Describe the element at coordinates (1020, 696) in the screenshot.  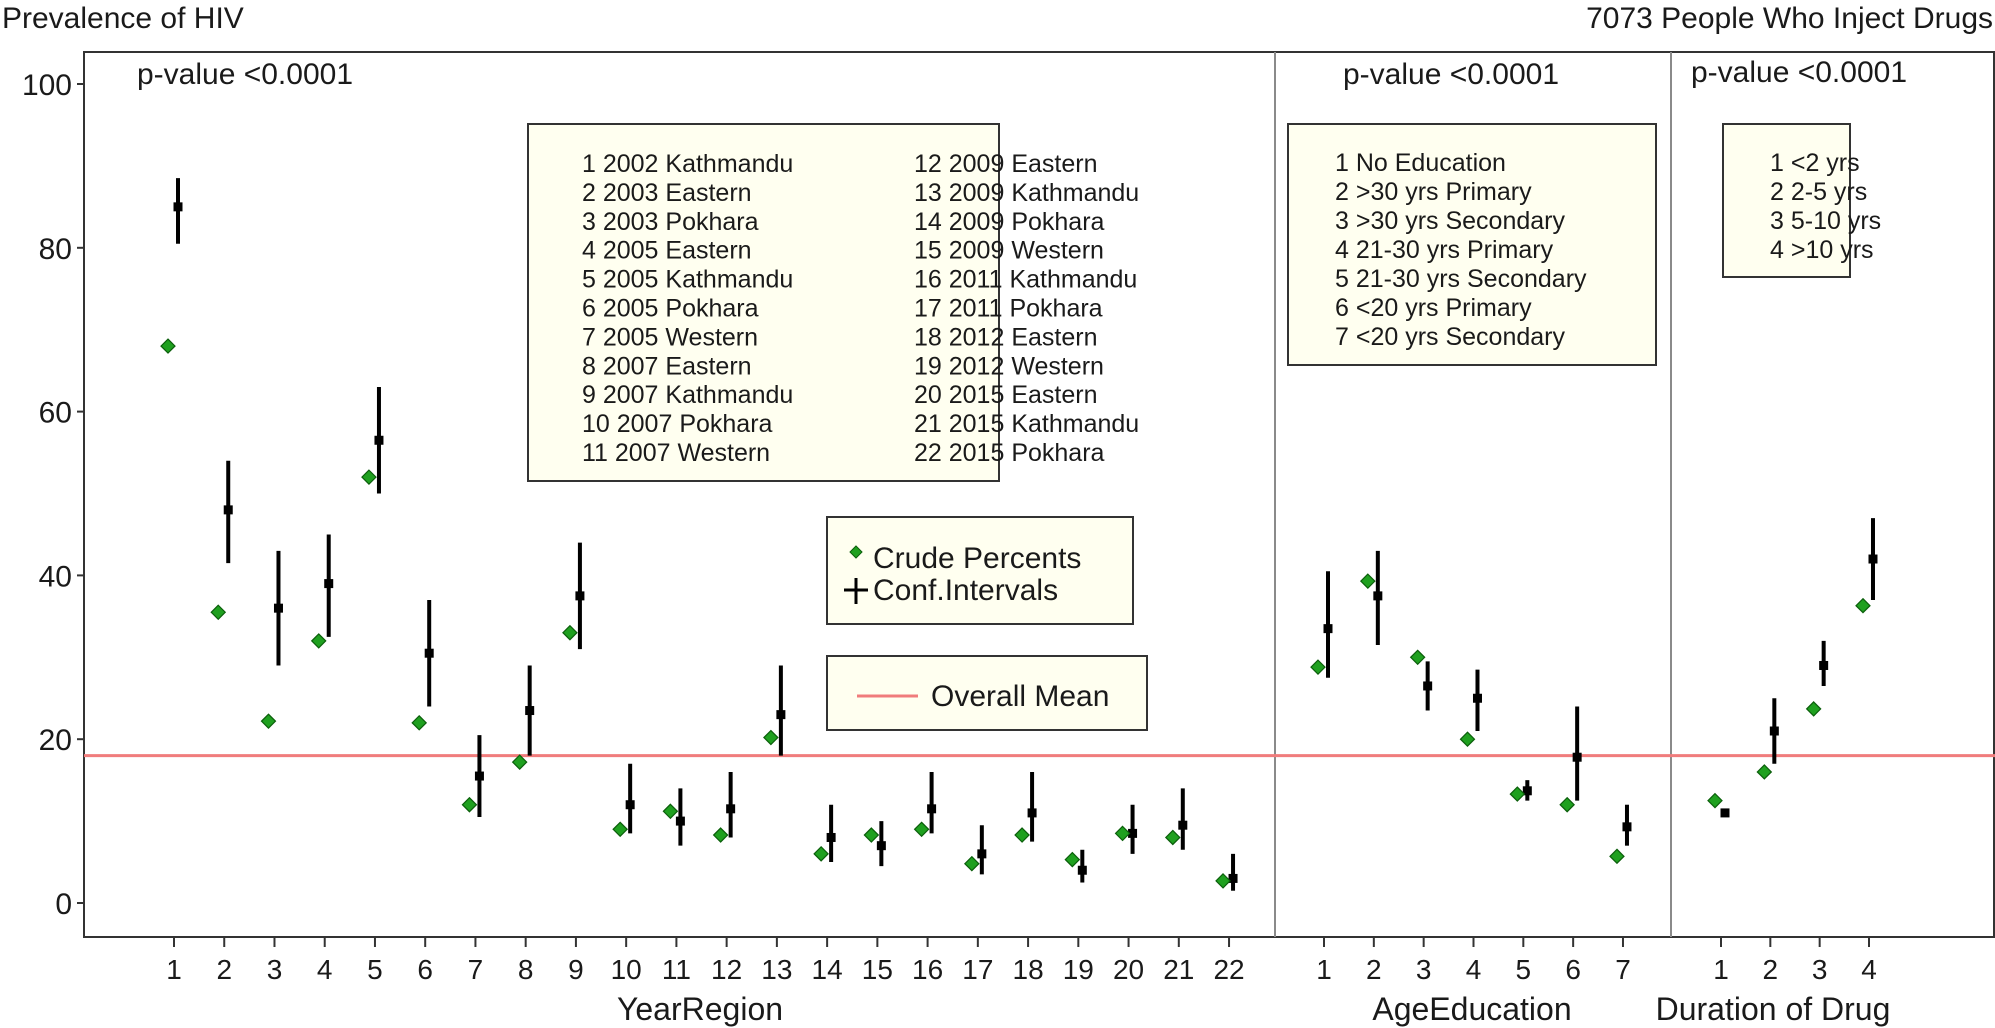
I see `legend-mean-label: Overall Mean` at that location.